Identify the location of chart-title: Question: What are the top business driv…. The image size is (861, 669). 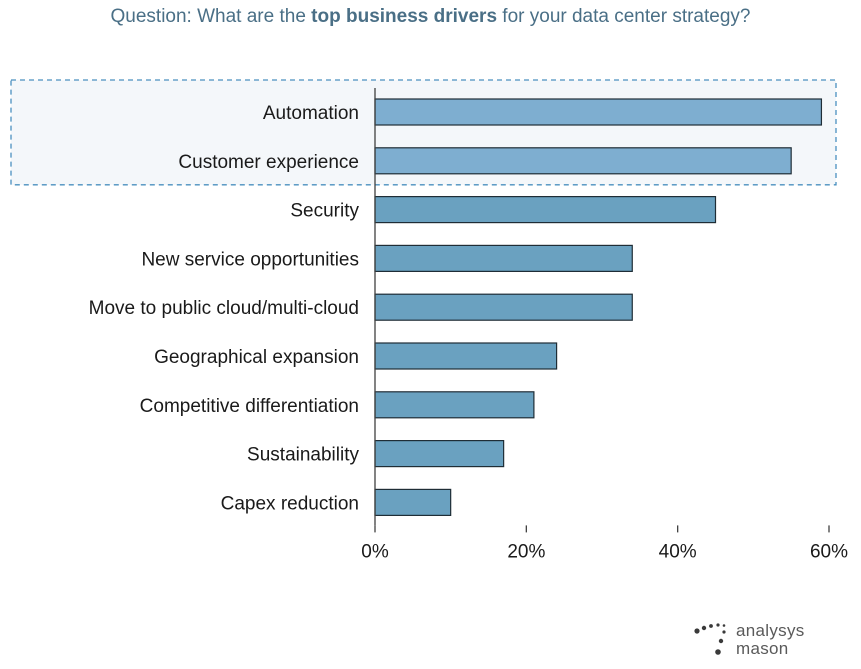
(430, 17).